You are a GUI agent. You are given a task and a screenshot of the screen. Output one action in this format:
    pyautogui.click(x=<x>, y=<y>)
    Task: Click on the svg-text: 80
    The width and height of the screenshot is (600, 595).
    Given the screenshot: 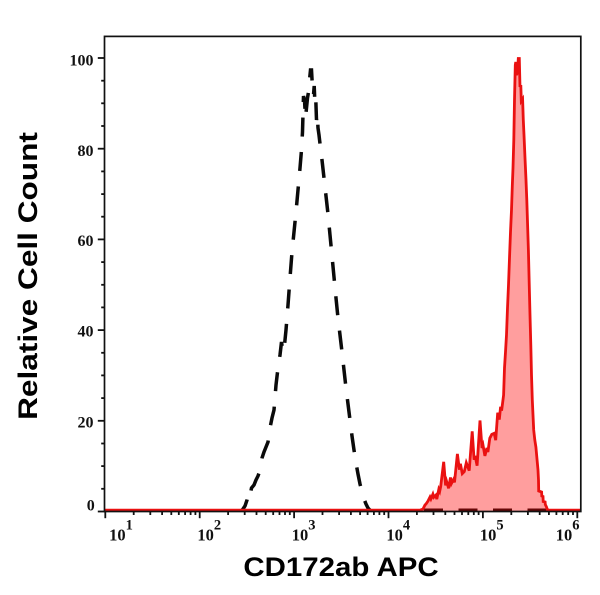 What is the action you would take?
    pyautogui.click(x=86, y=151)
    